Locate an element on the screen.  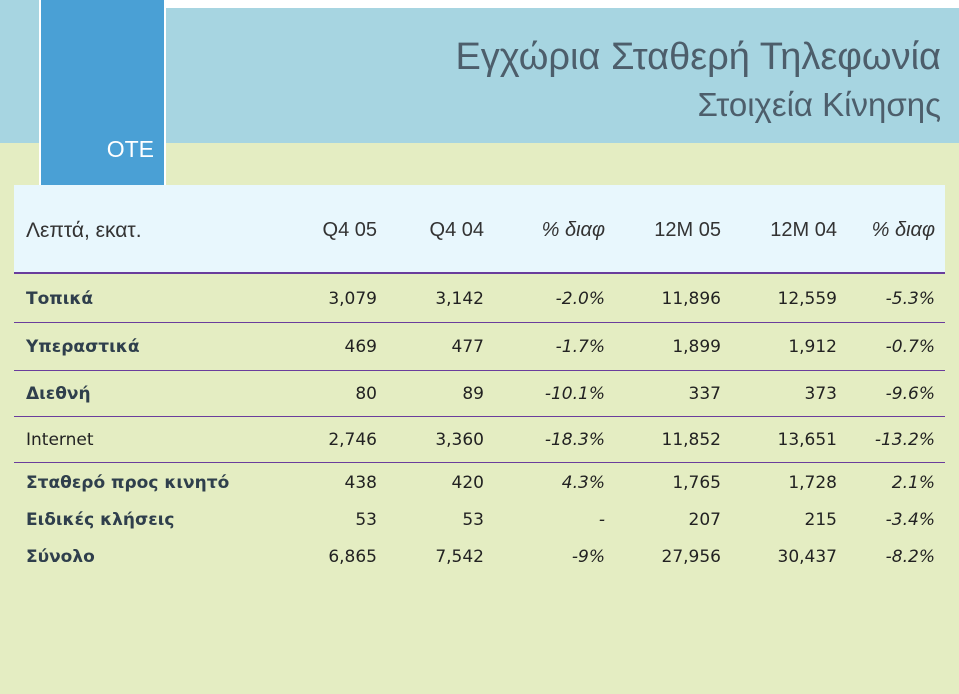
table-cell: 469 is located at coordinates (360, 347).